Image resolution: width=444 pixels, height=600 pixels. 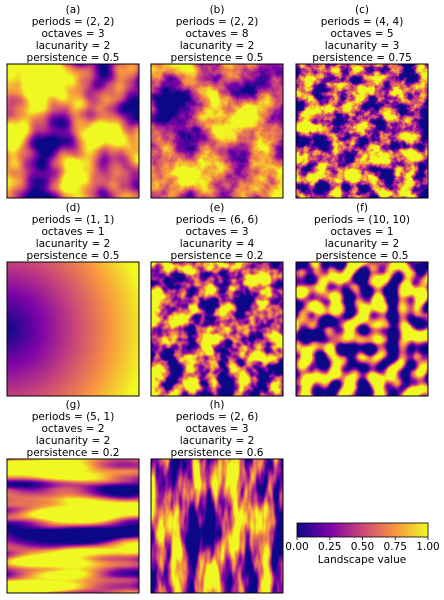 I want to click on panel-octaves: octaves = 2, so click(x=72, y=429).